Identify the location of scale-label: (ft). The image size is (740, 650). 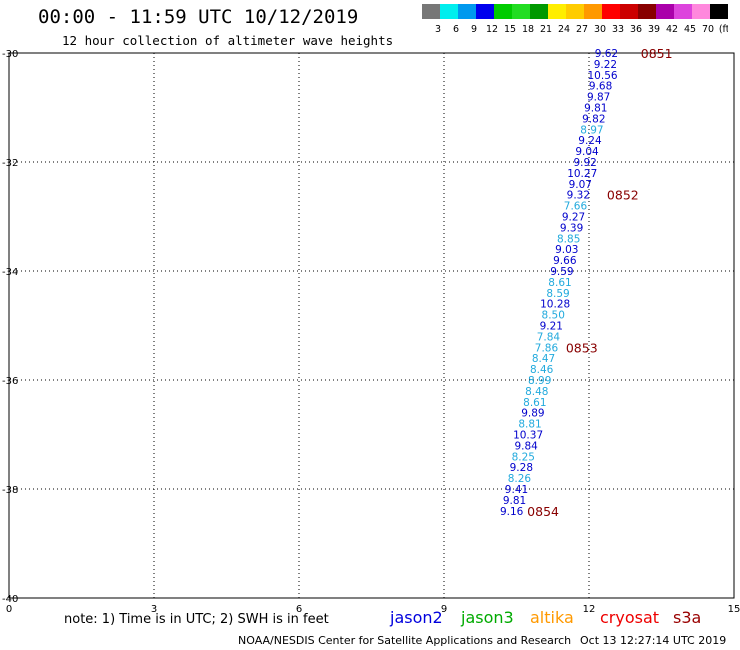
(723, 29).